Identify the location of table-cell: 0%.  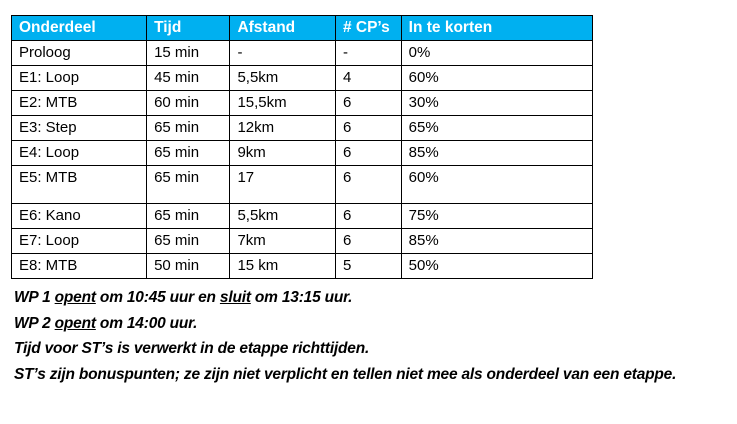
(497, 53).